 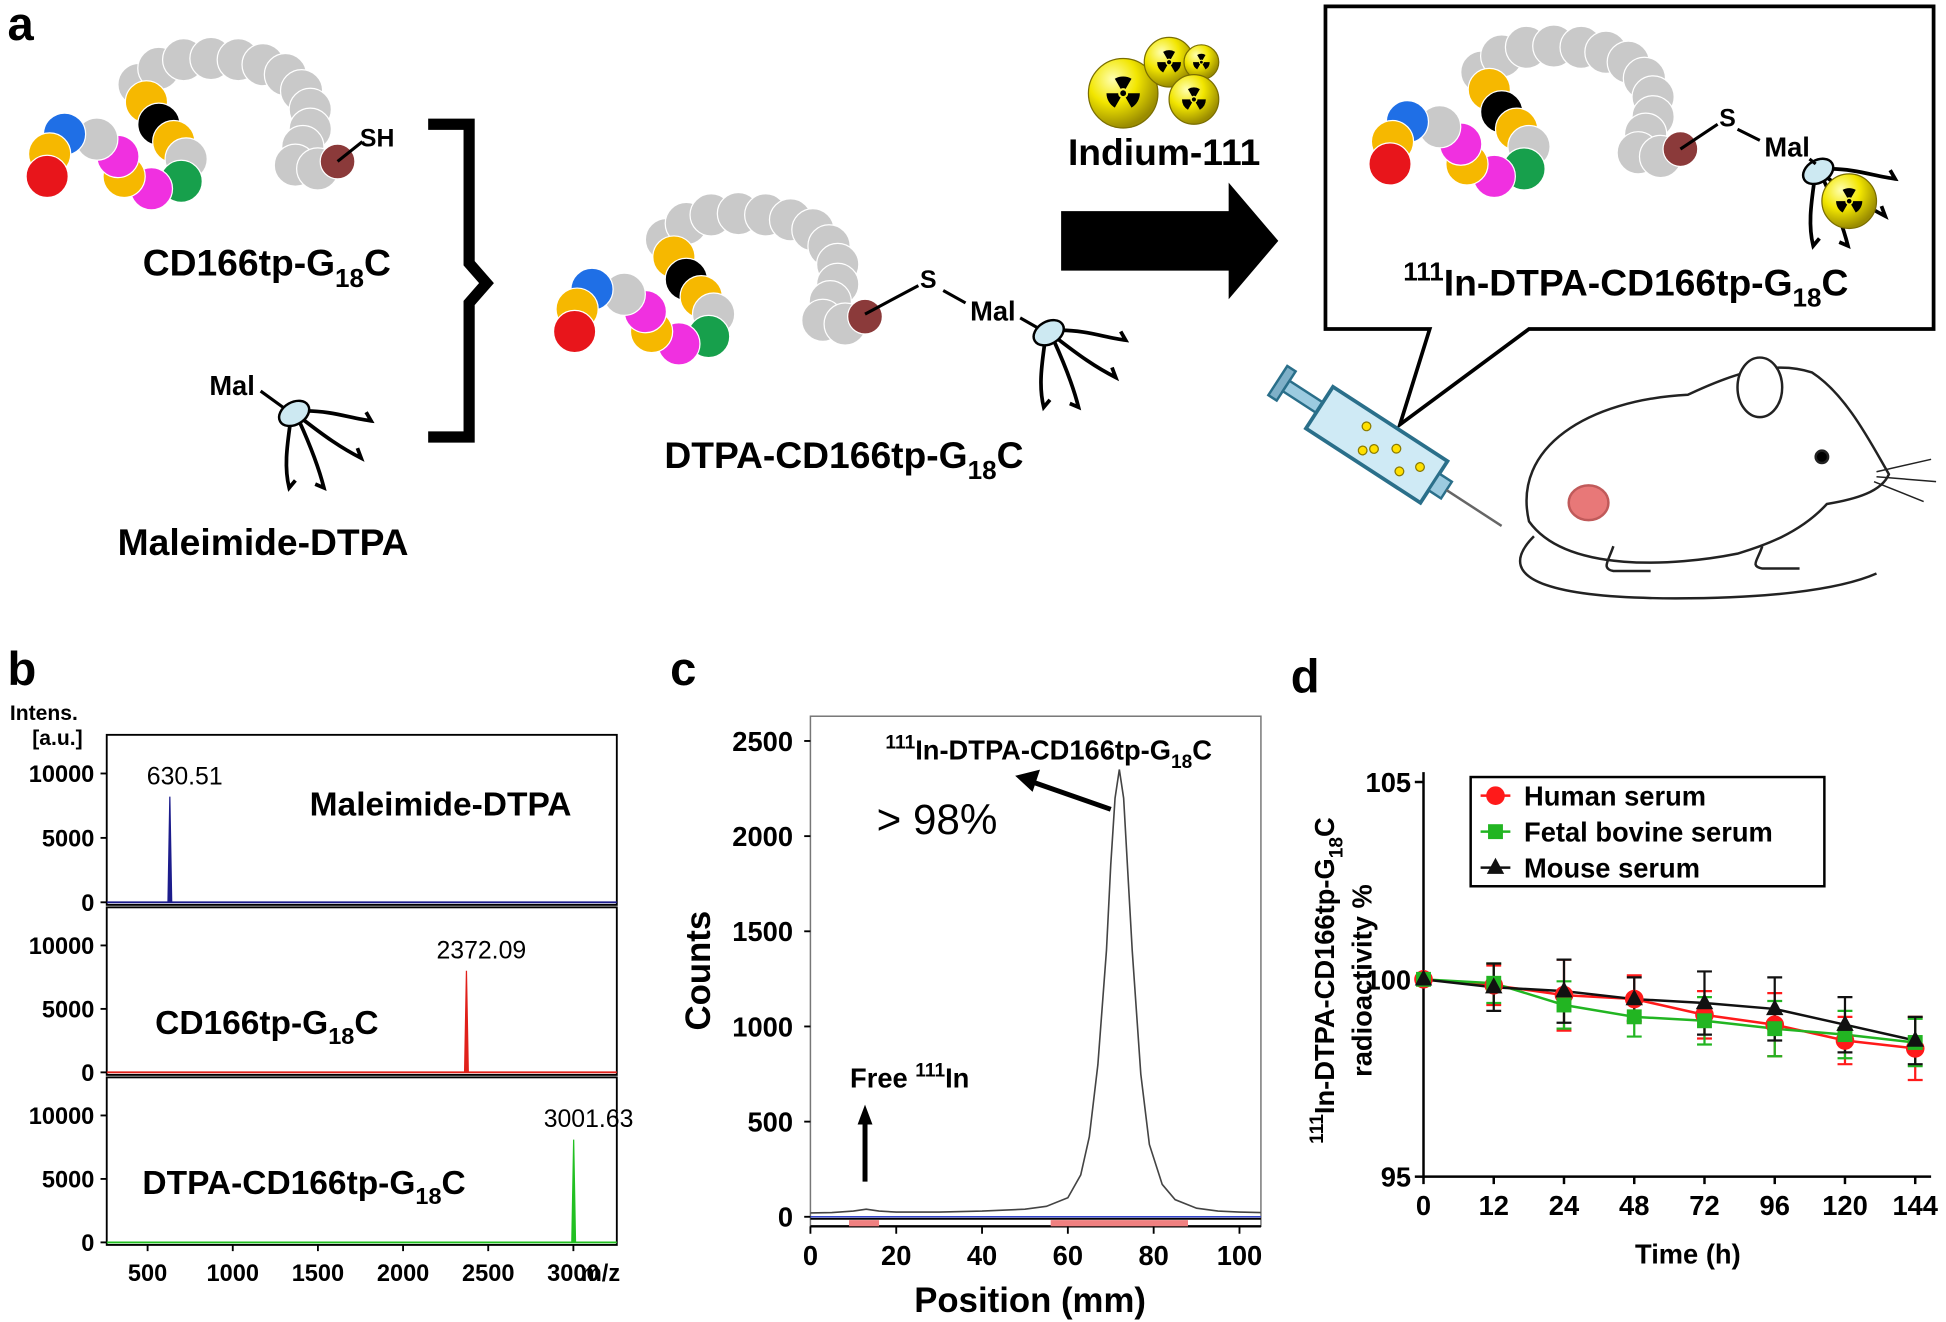 I want to click on legend-label: Mouse serum, so click(x=1612, y=868).